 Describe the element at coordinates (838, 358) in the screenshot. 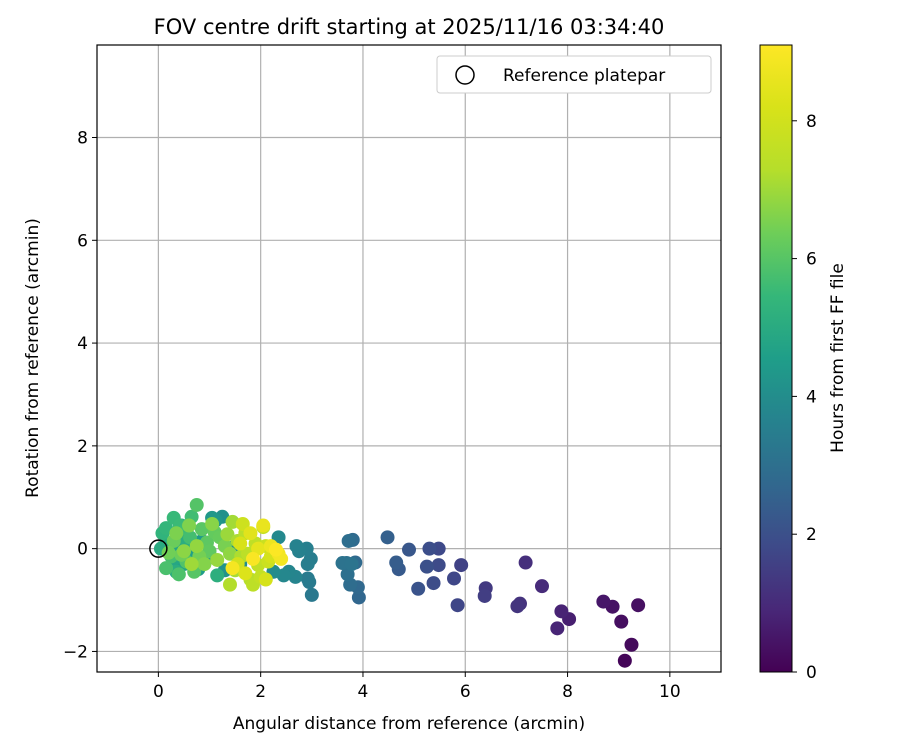

I see `colorbar-label: Hours from first FF file` at that location.